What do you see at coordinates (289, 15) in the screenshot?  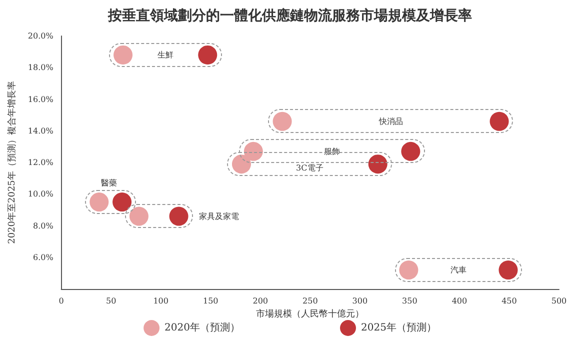 I see `chart-title: 按垂直領域劃分的一體化供應鏈物流服務市場規模及增長率` at bounding box center [289, 15].